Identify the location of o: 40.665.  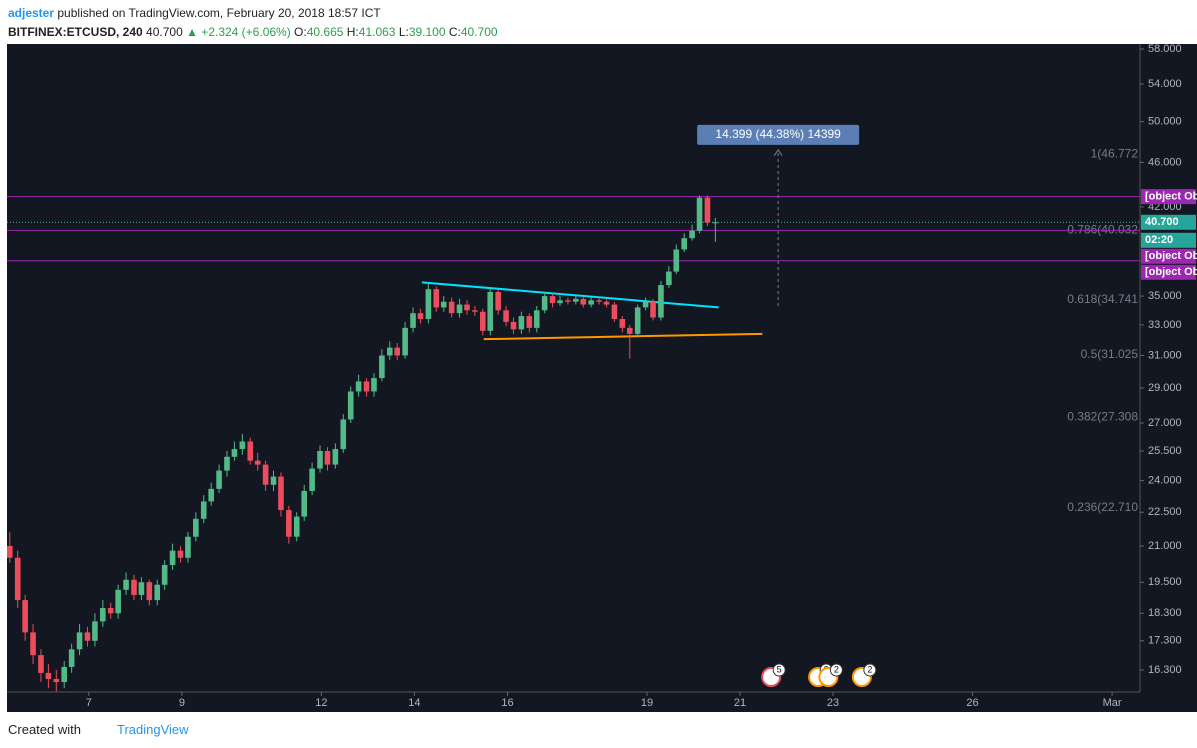
(325, 32).